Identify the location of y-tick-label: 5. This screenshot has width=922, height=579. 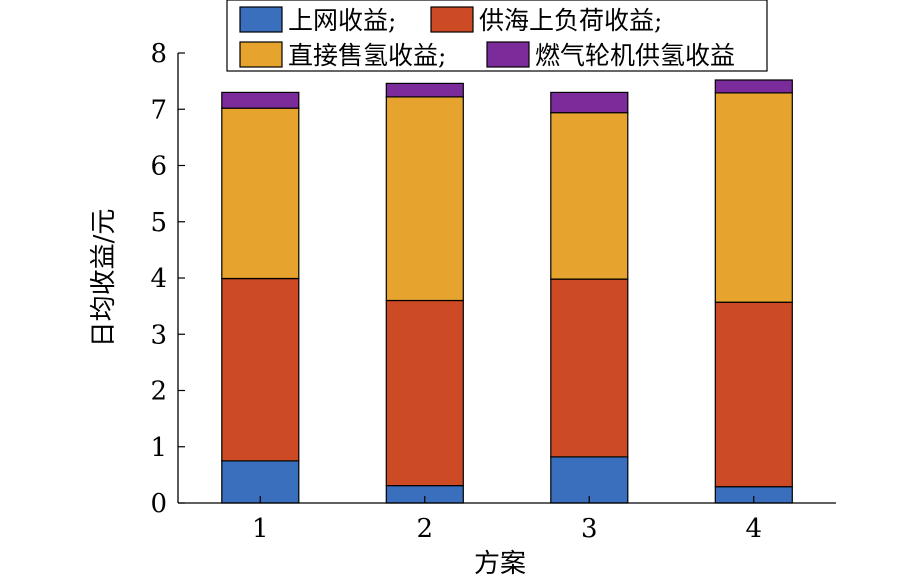
(158, 223).